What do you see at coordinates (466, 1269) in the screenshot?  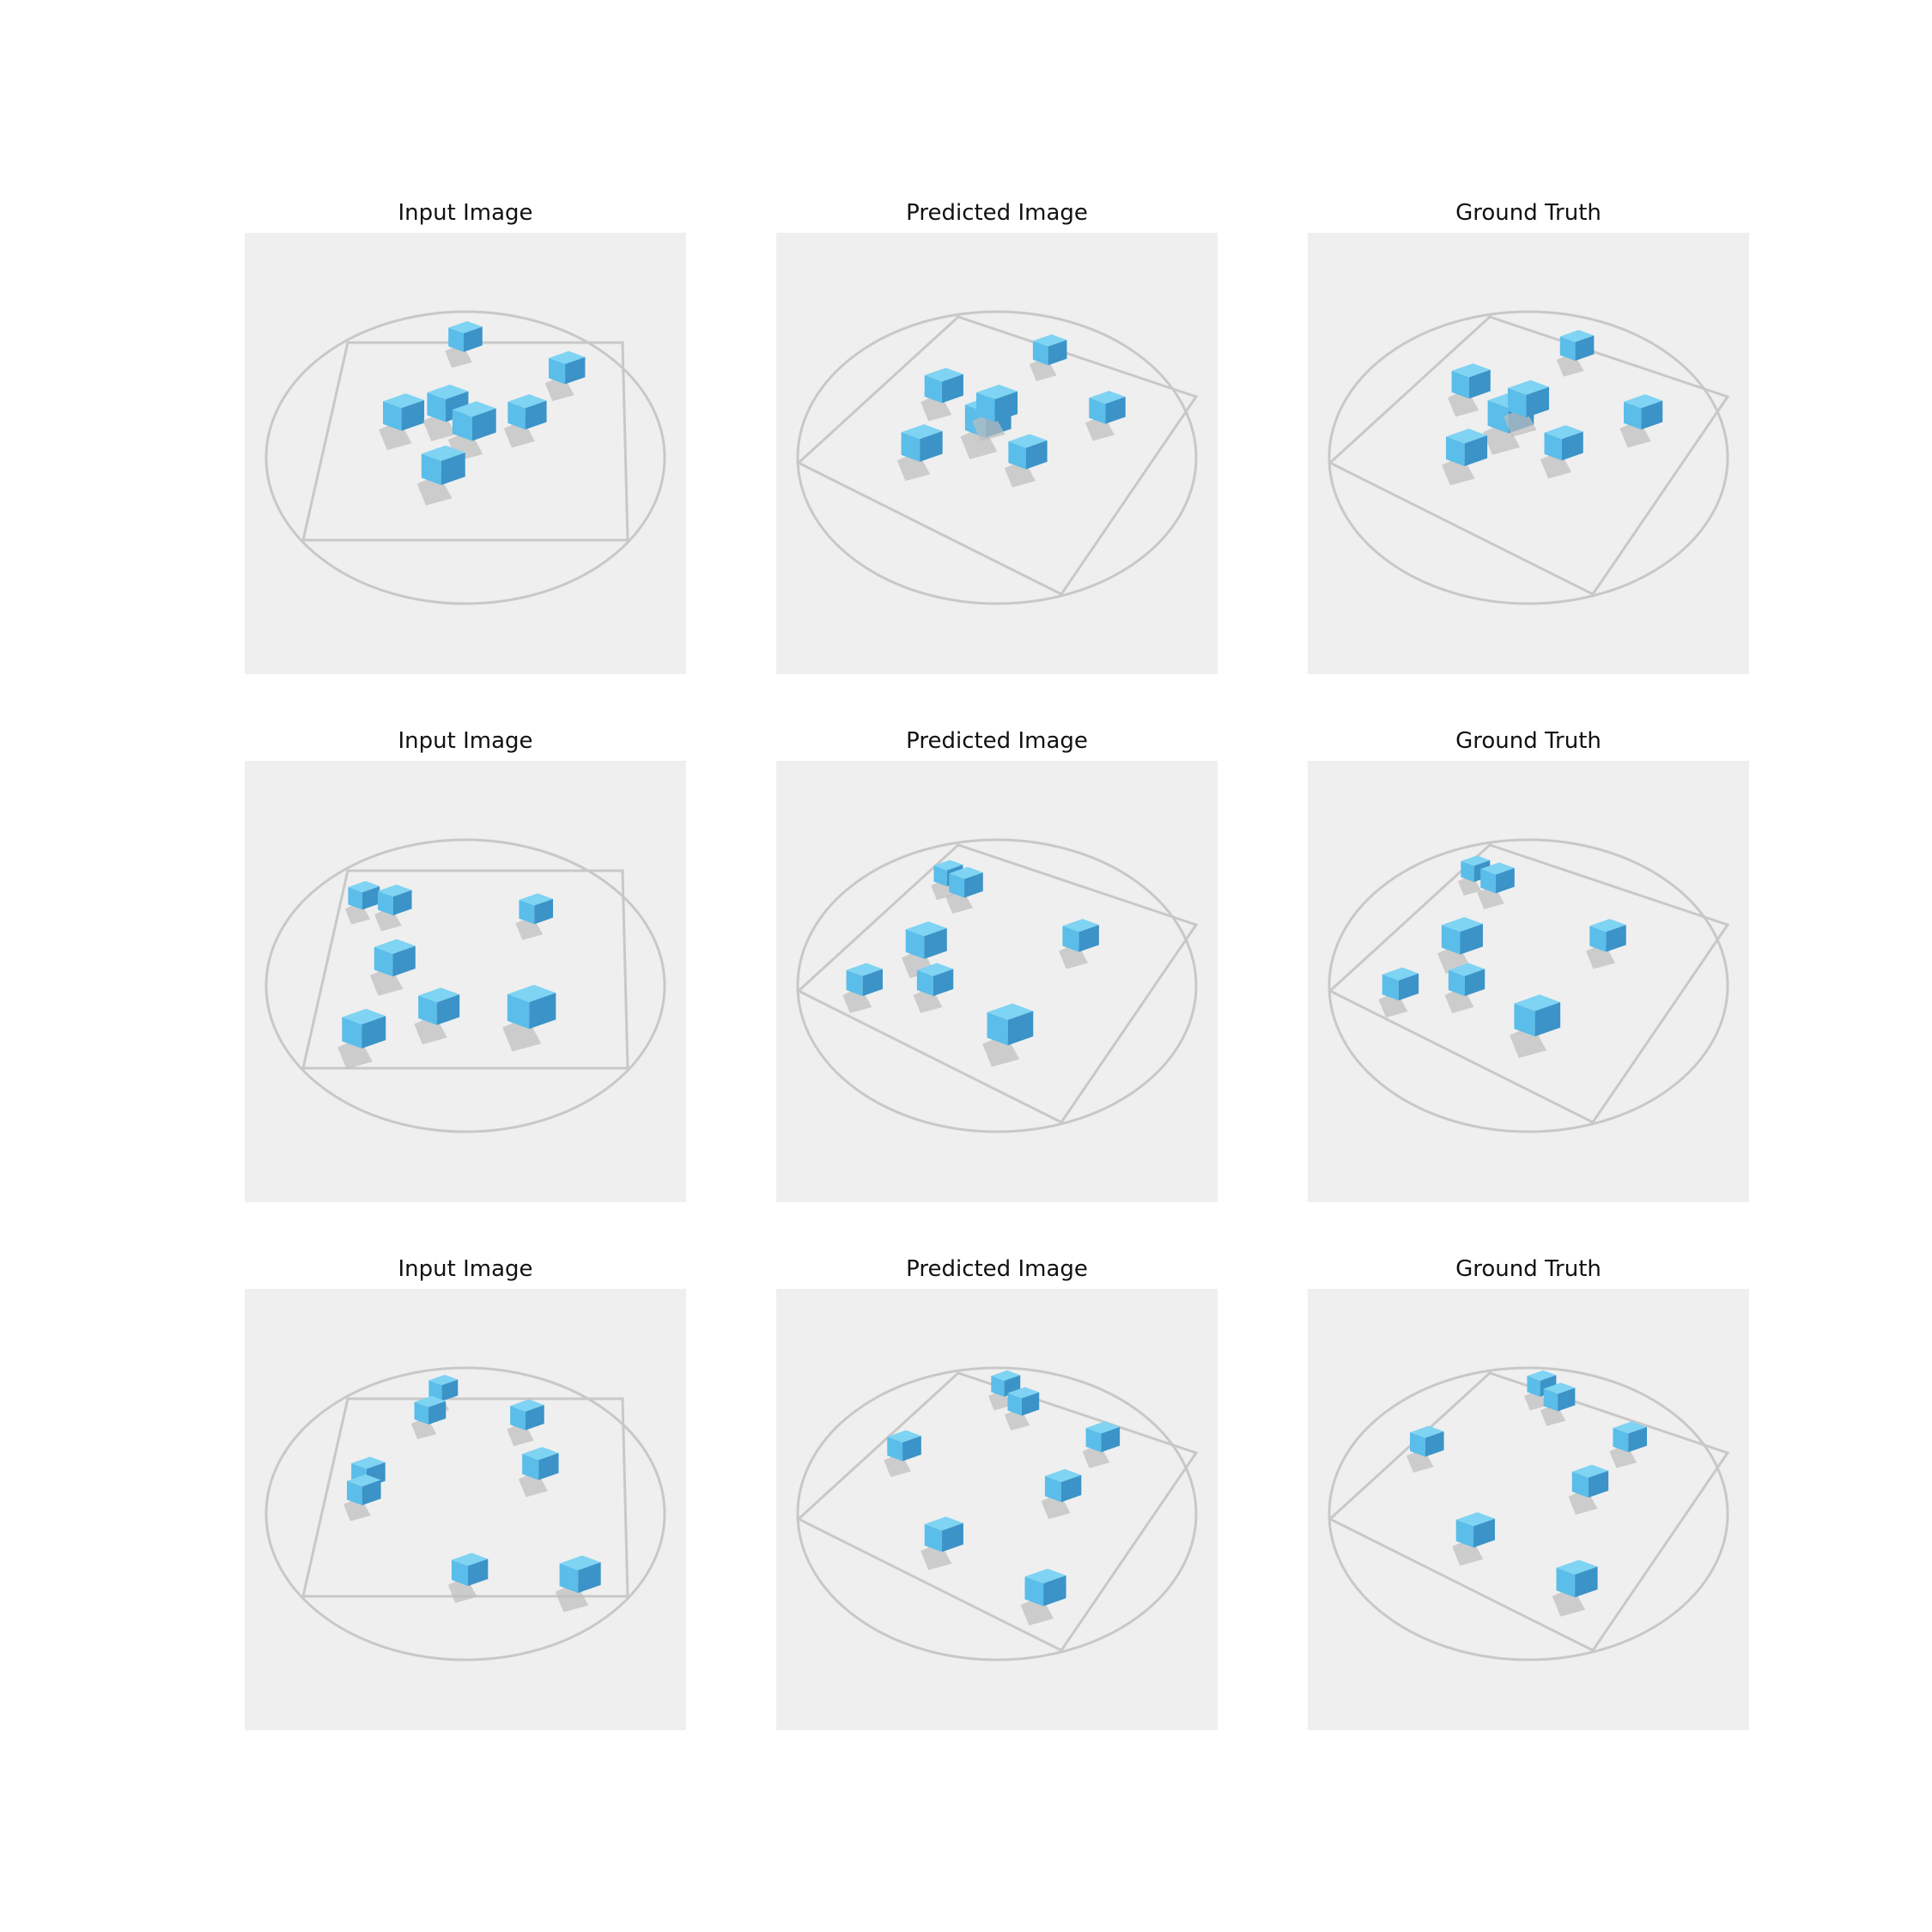 I see `panel-title: Input Image` at bounding box center [466, 1269].